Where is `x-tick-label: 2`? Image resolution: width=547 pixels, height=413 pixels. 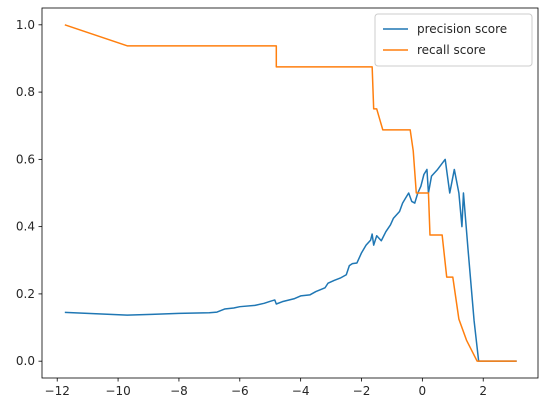 x-tick-label: 2 is located at coordinates (483, 391).